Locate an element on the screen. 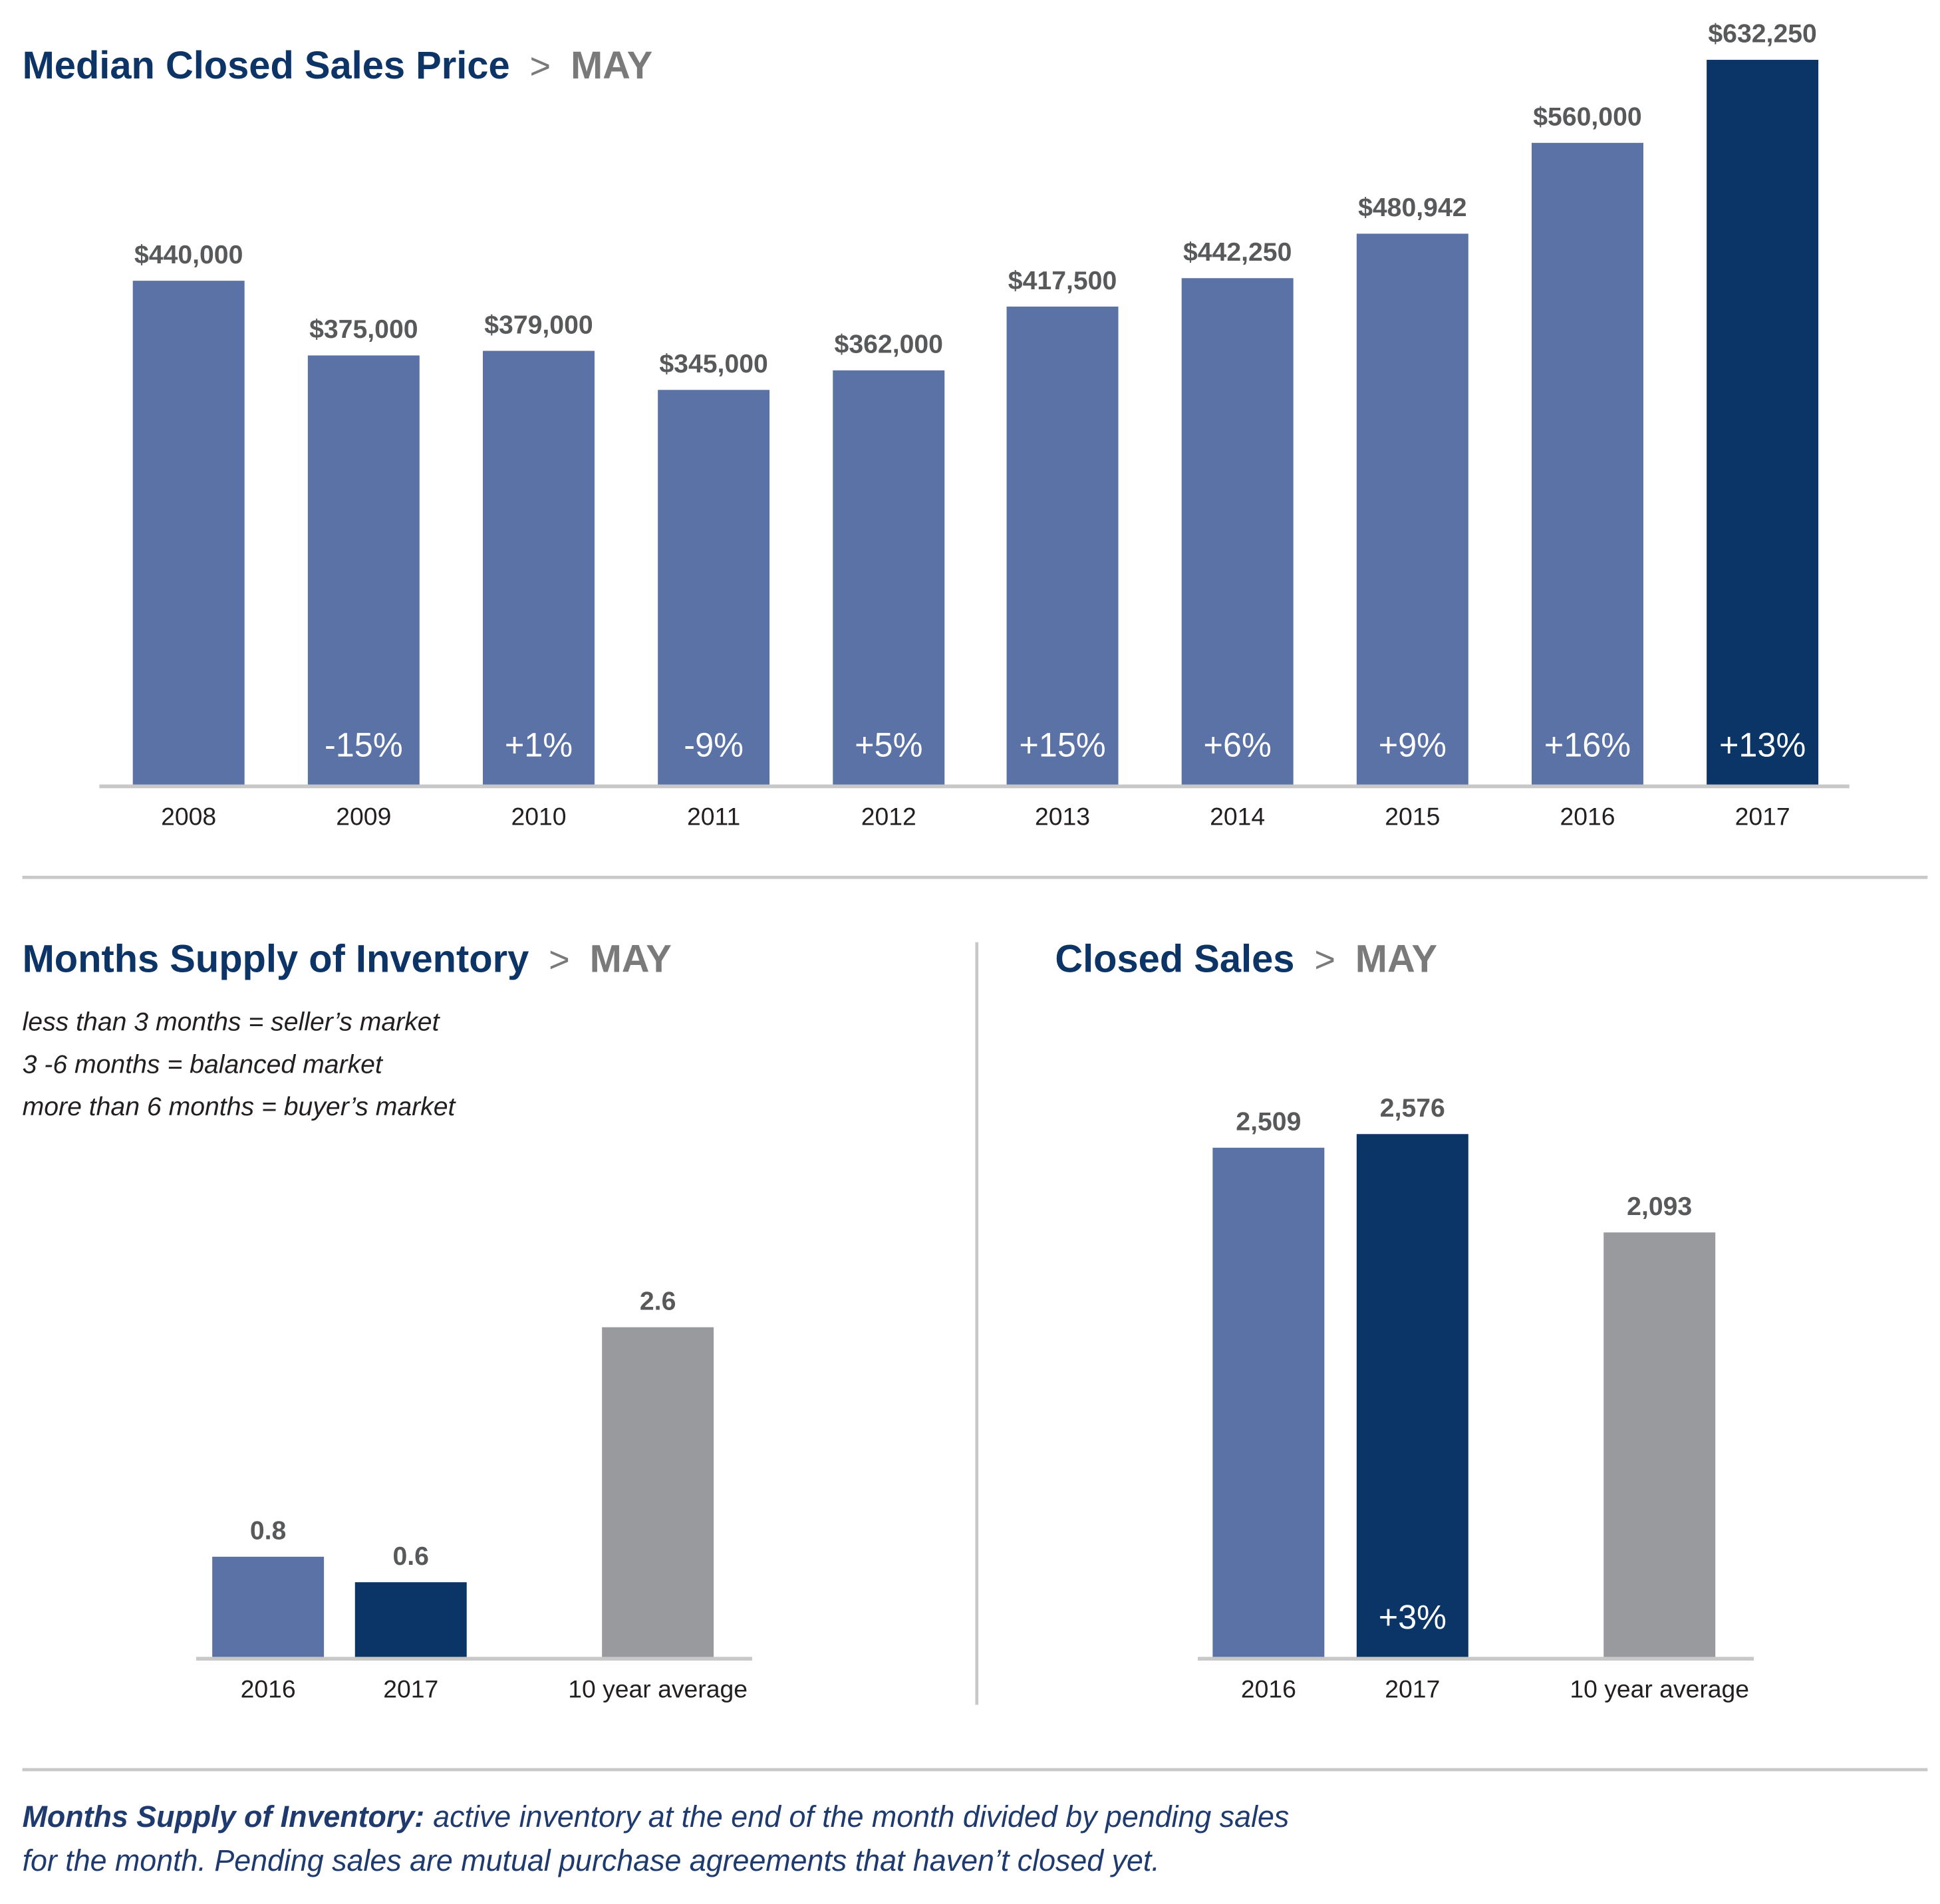 The width and height of the screenshot is (1940, 1904). price-change-label-7: +6% is located at coordinates (1238, 744).